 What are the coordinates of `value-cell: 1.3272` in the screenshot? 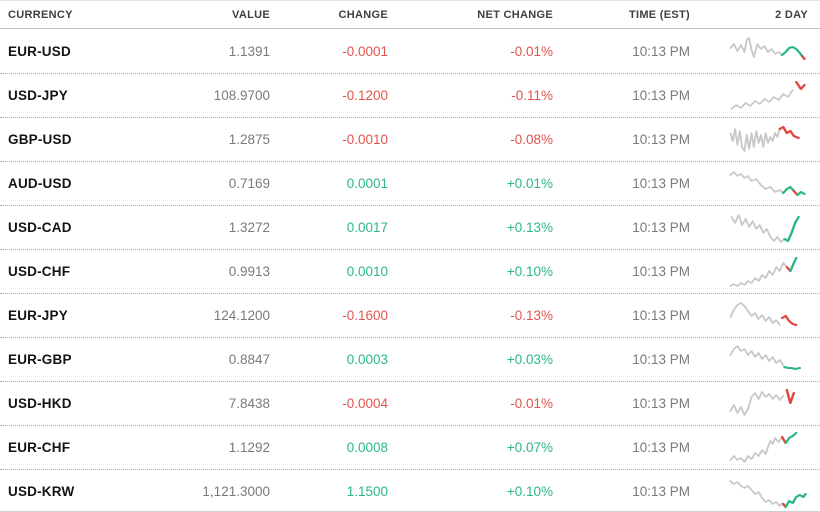 It's located at (249, 227).